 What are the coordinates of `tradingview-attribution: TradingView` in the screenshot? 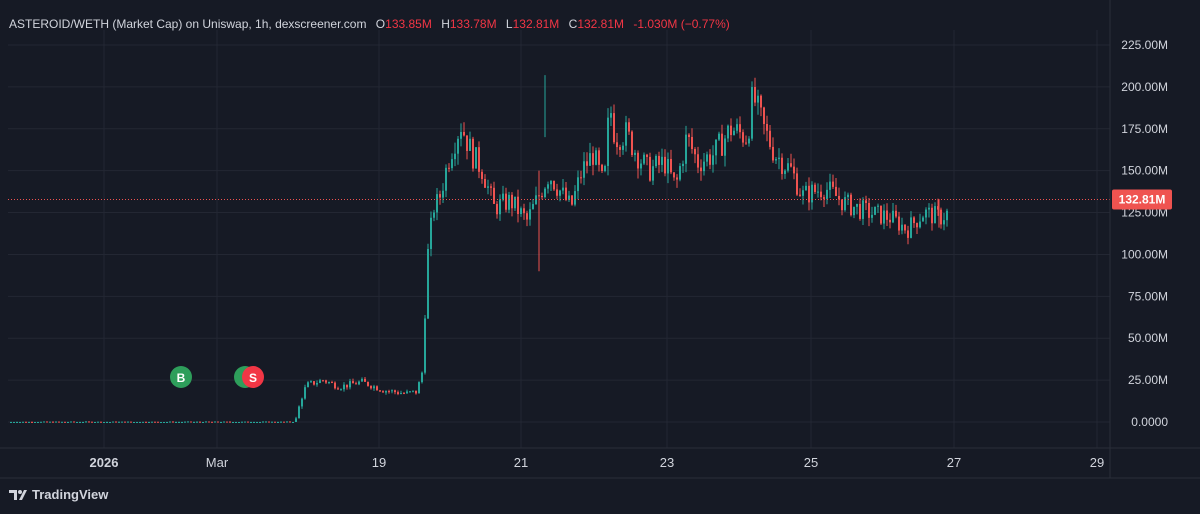 It's located at (58, 494).